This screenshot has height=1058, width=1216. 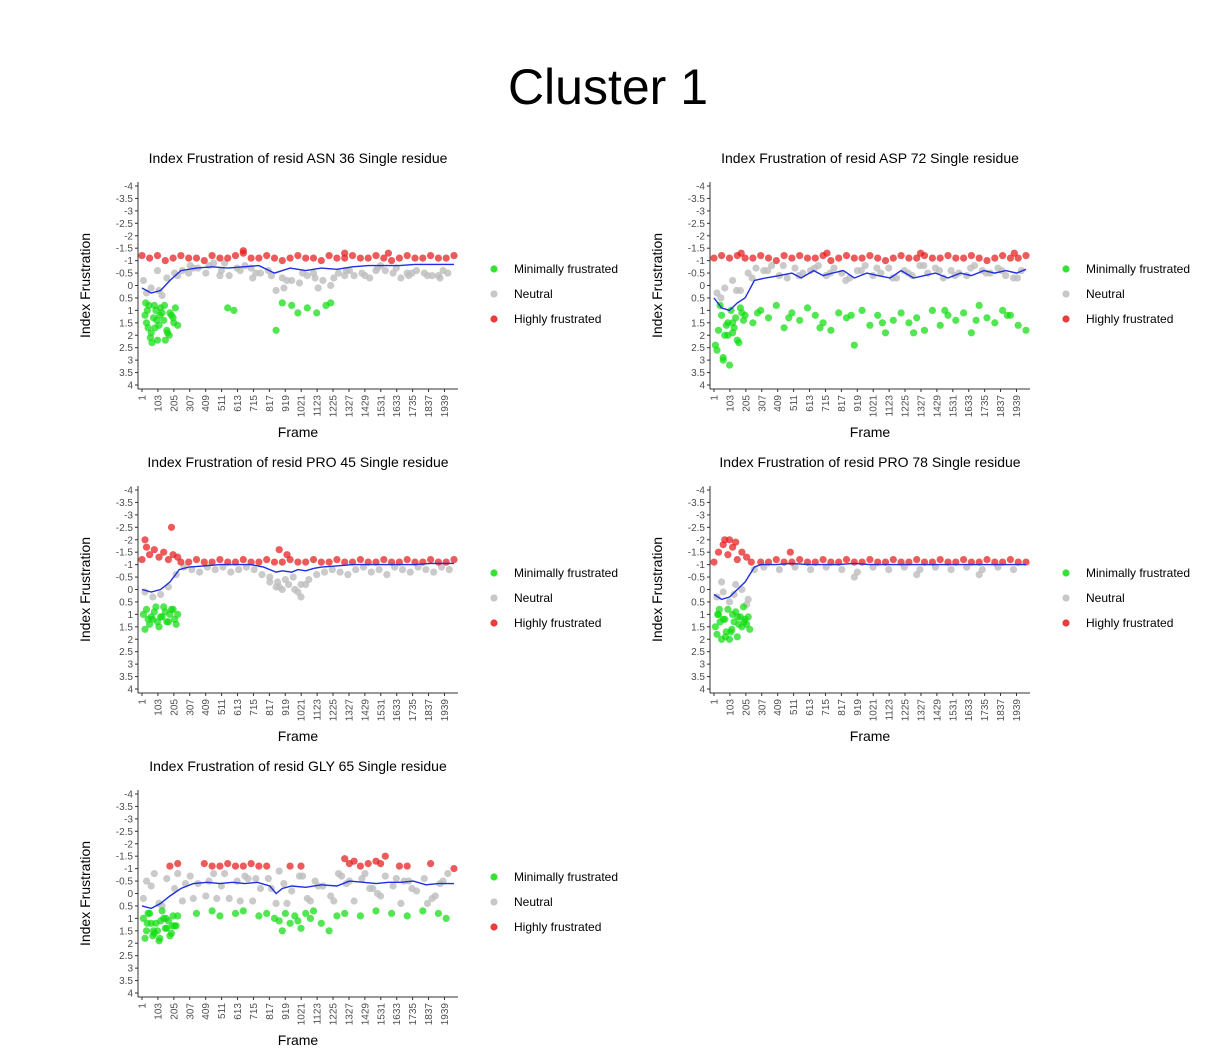 What do you see at coordinates (126, 652) in the screenshot?
I see `y-tick-label: 2.5` at bounding box center [126, 652].